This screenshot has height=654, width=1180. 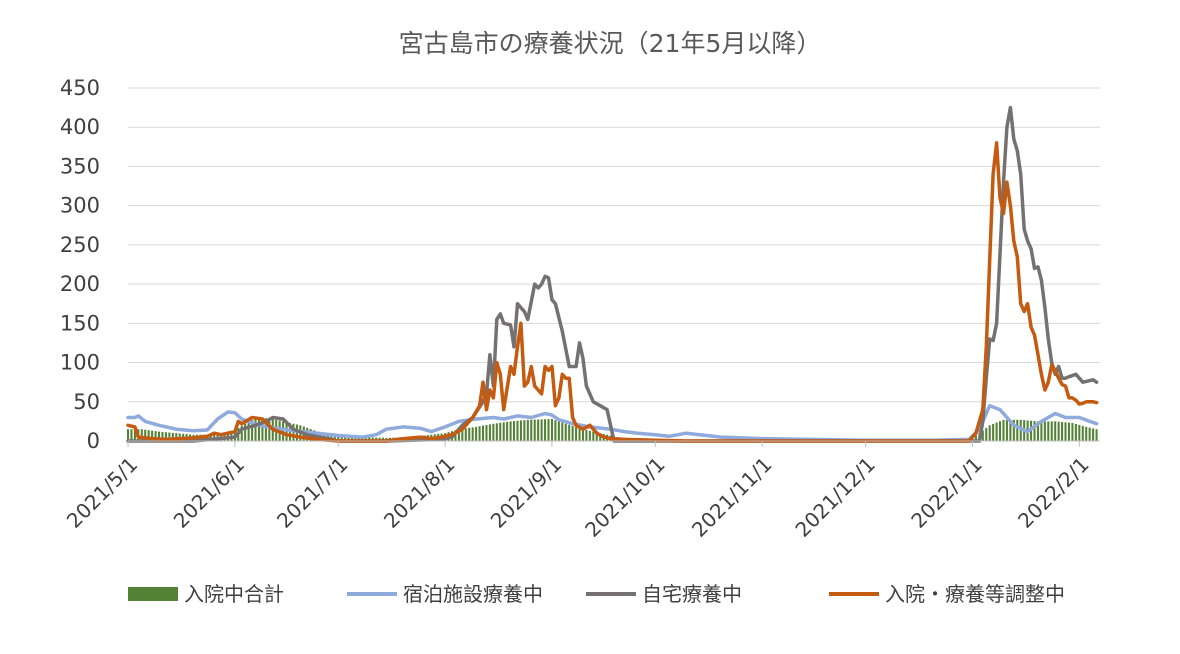 What do you see at coordinates (93, 441) in the screenshot?
I see `y-tick-label: 0` at bounding box center [93, 441].